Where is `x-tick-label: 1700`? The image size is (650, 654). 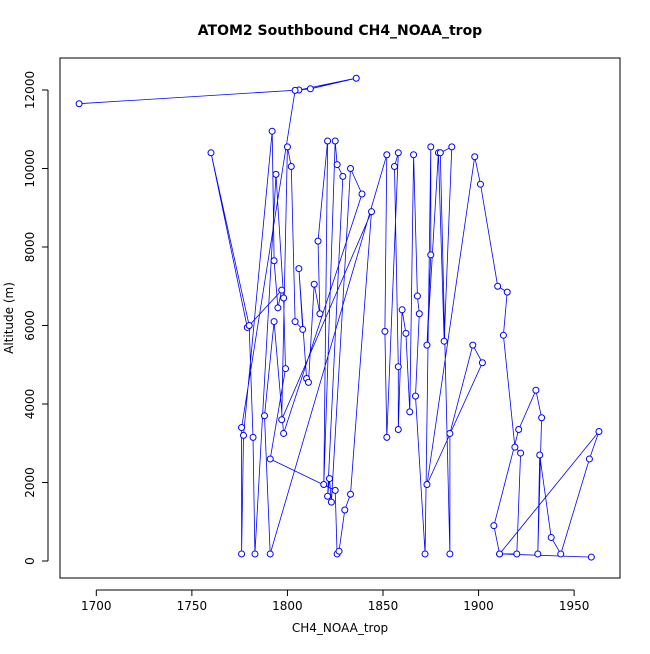 x-tick-label: 1700 is located at coordinates (96, 606).